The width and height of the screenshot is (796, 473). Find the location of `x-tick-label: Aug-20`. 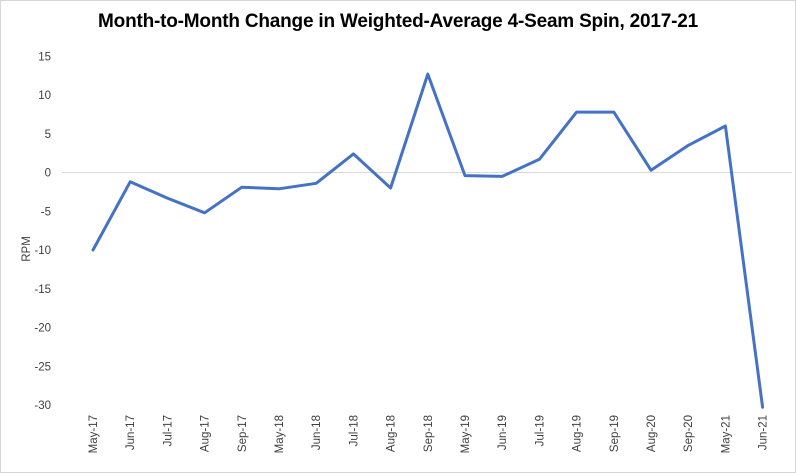

x-tick-label: Aug-20 is located at coordinates (652, 433).